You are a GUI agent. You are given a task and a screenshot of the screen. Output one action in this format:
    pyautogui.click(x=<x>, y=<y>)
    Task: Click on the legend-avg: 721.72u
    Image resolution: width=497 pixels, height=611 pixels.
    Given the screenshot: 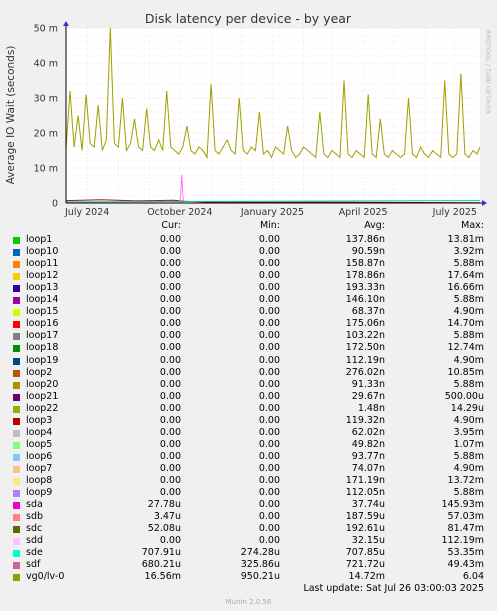 What is the action you would take?
    pyautogui.click(x=365, y=565)
    